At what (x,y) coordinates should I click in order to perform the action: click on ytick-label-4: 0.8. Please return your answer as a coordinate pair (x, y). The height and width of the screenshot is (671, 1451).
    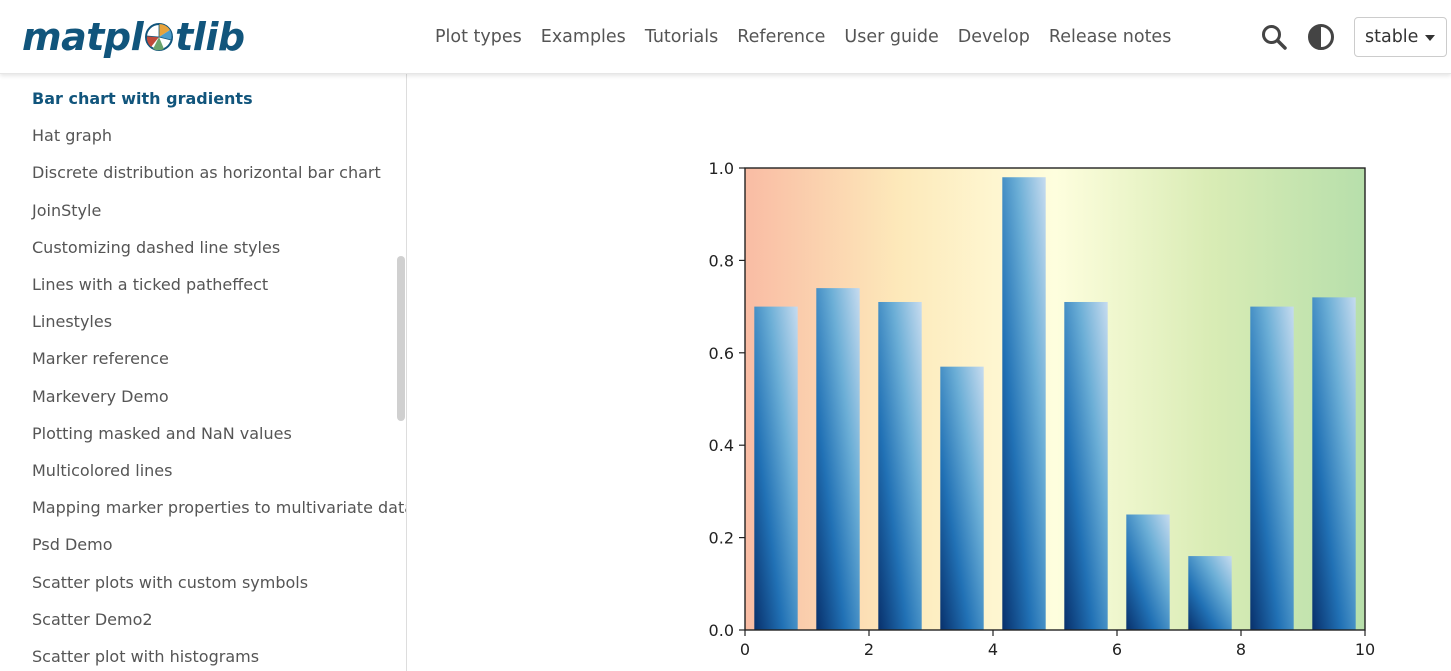
    Looking at the image, I should click on (721, 260).